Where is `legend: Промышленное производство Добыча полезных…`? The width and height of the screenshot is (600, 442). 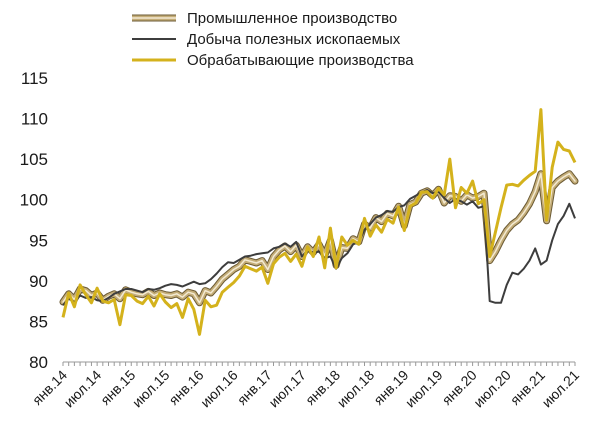
legend: Промышленное производство Добыча полезных… is located at coordinates (273, 39).